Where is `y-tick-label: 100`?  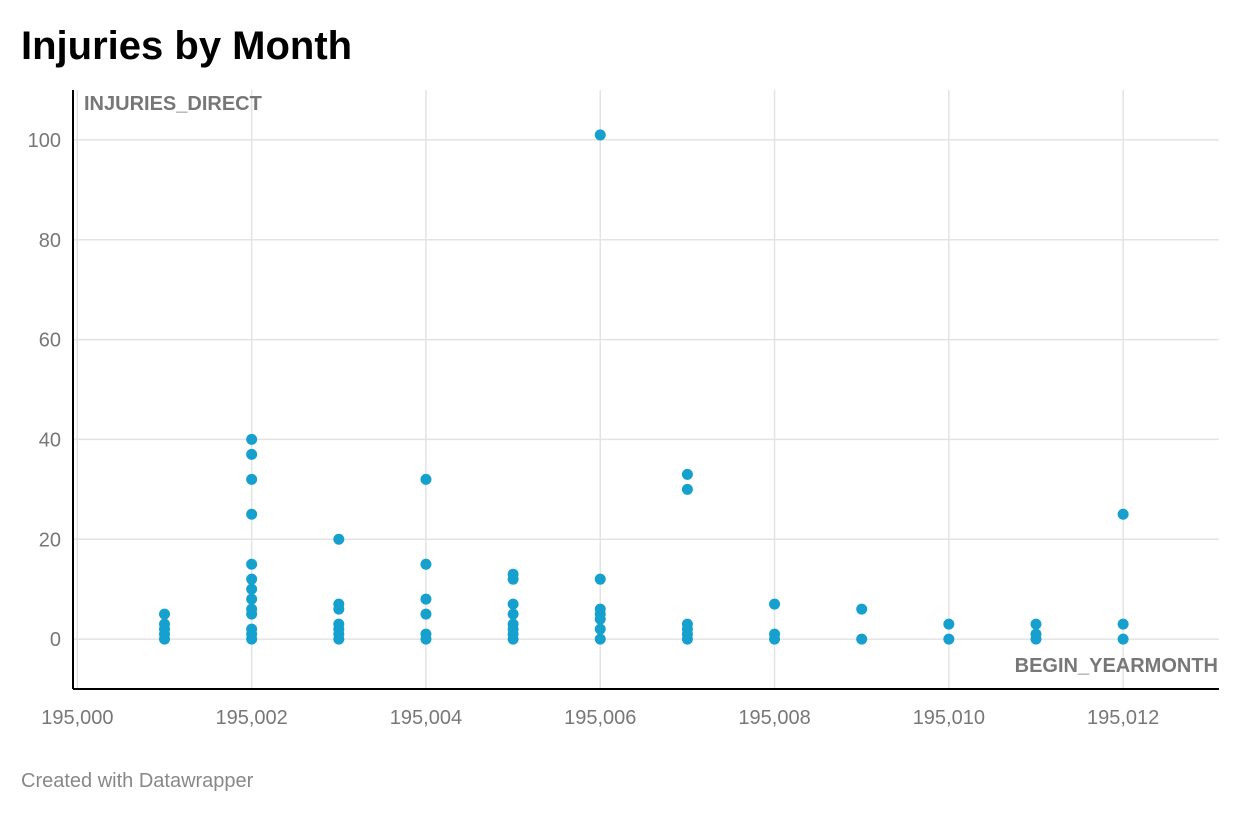
y-tick-label: 100 is located at coordinates (44, 141).